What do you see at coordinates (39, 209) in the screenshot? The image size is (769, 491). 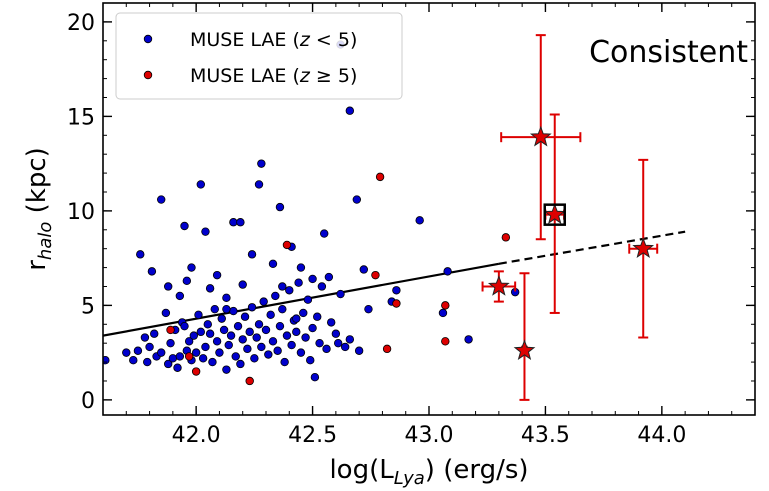 I see `y-axis-label: rhalo (kpc)` at bounding box center [39, 209].